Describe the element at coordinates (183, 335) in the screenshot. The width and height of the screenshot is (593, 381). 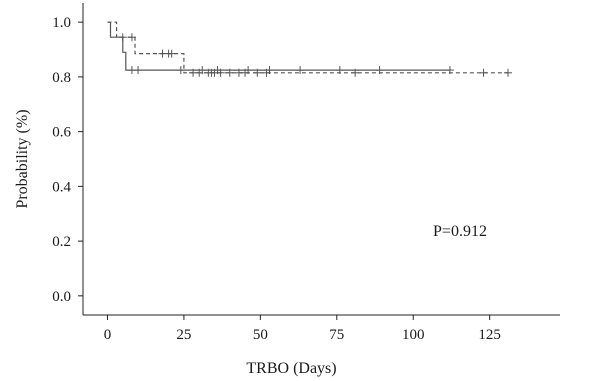
I see `x-tick-label: 25` at that location.